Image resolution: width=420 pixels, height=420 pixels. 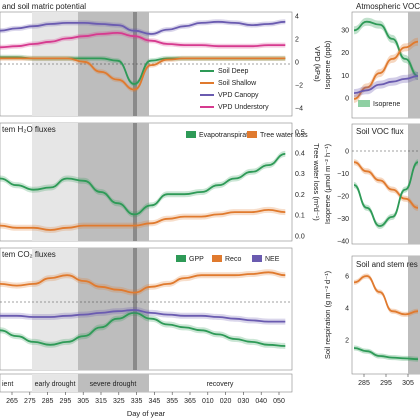 I want to click on y-tick-b-yticks-1: 0.4, so click(x=300, y=153).